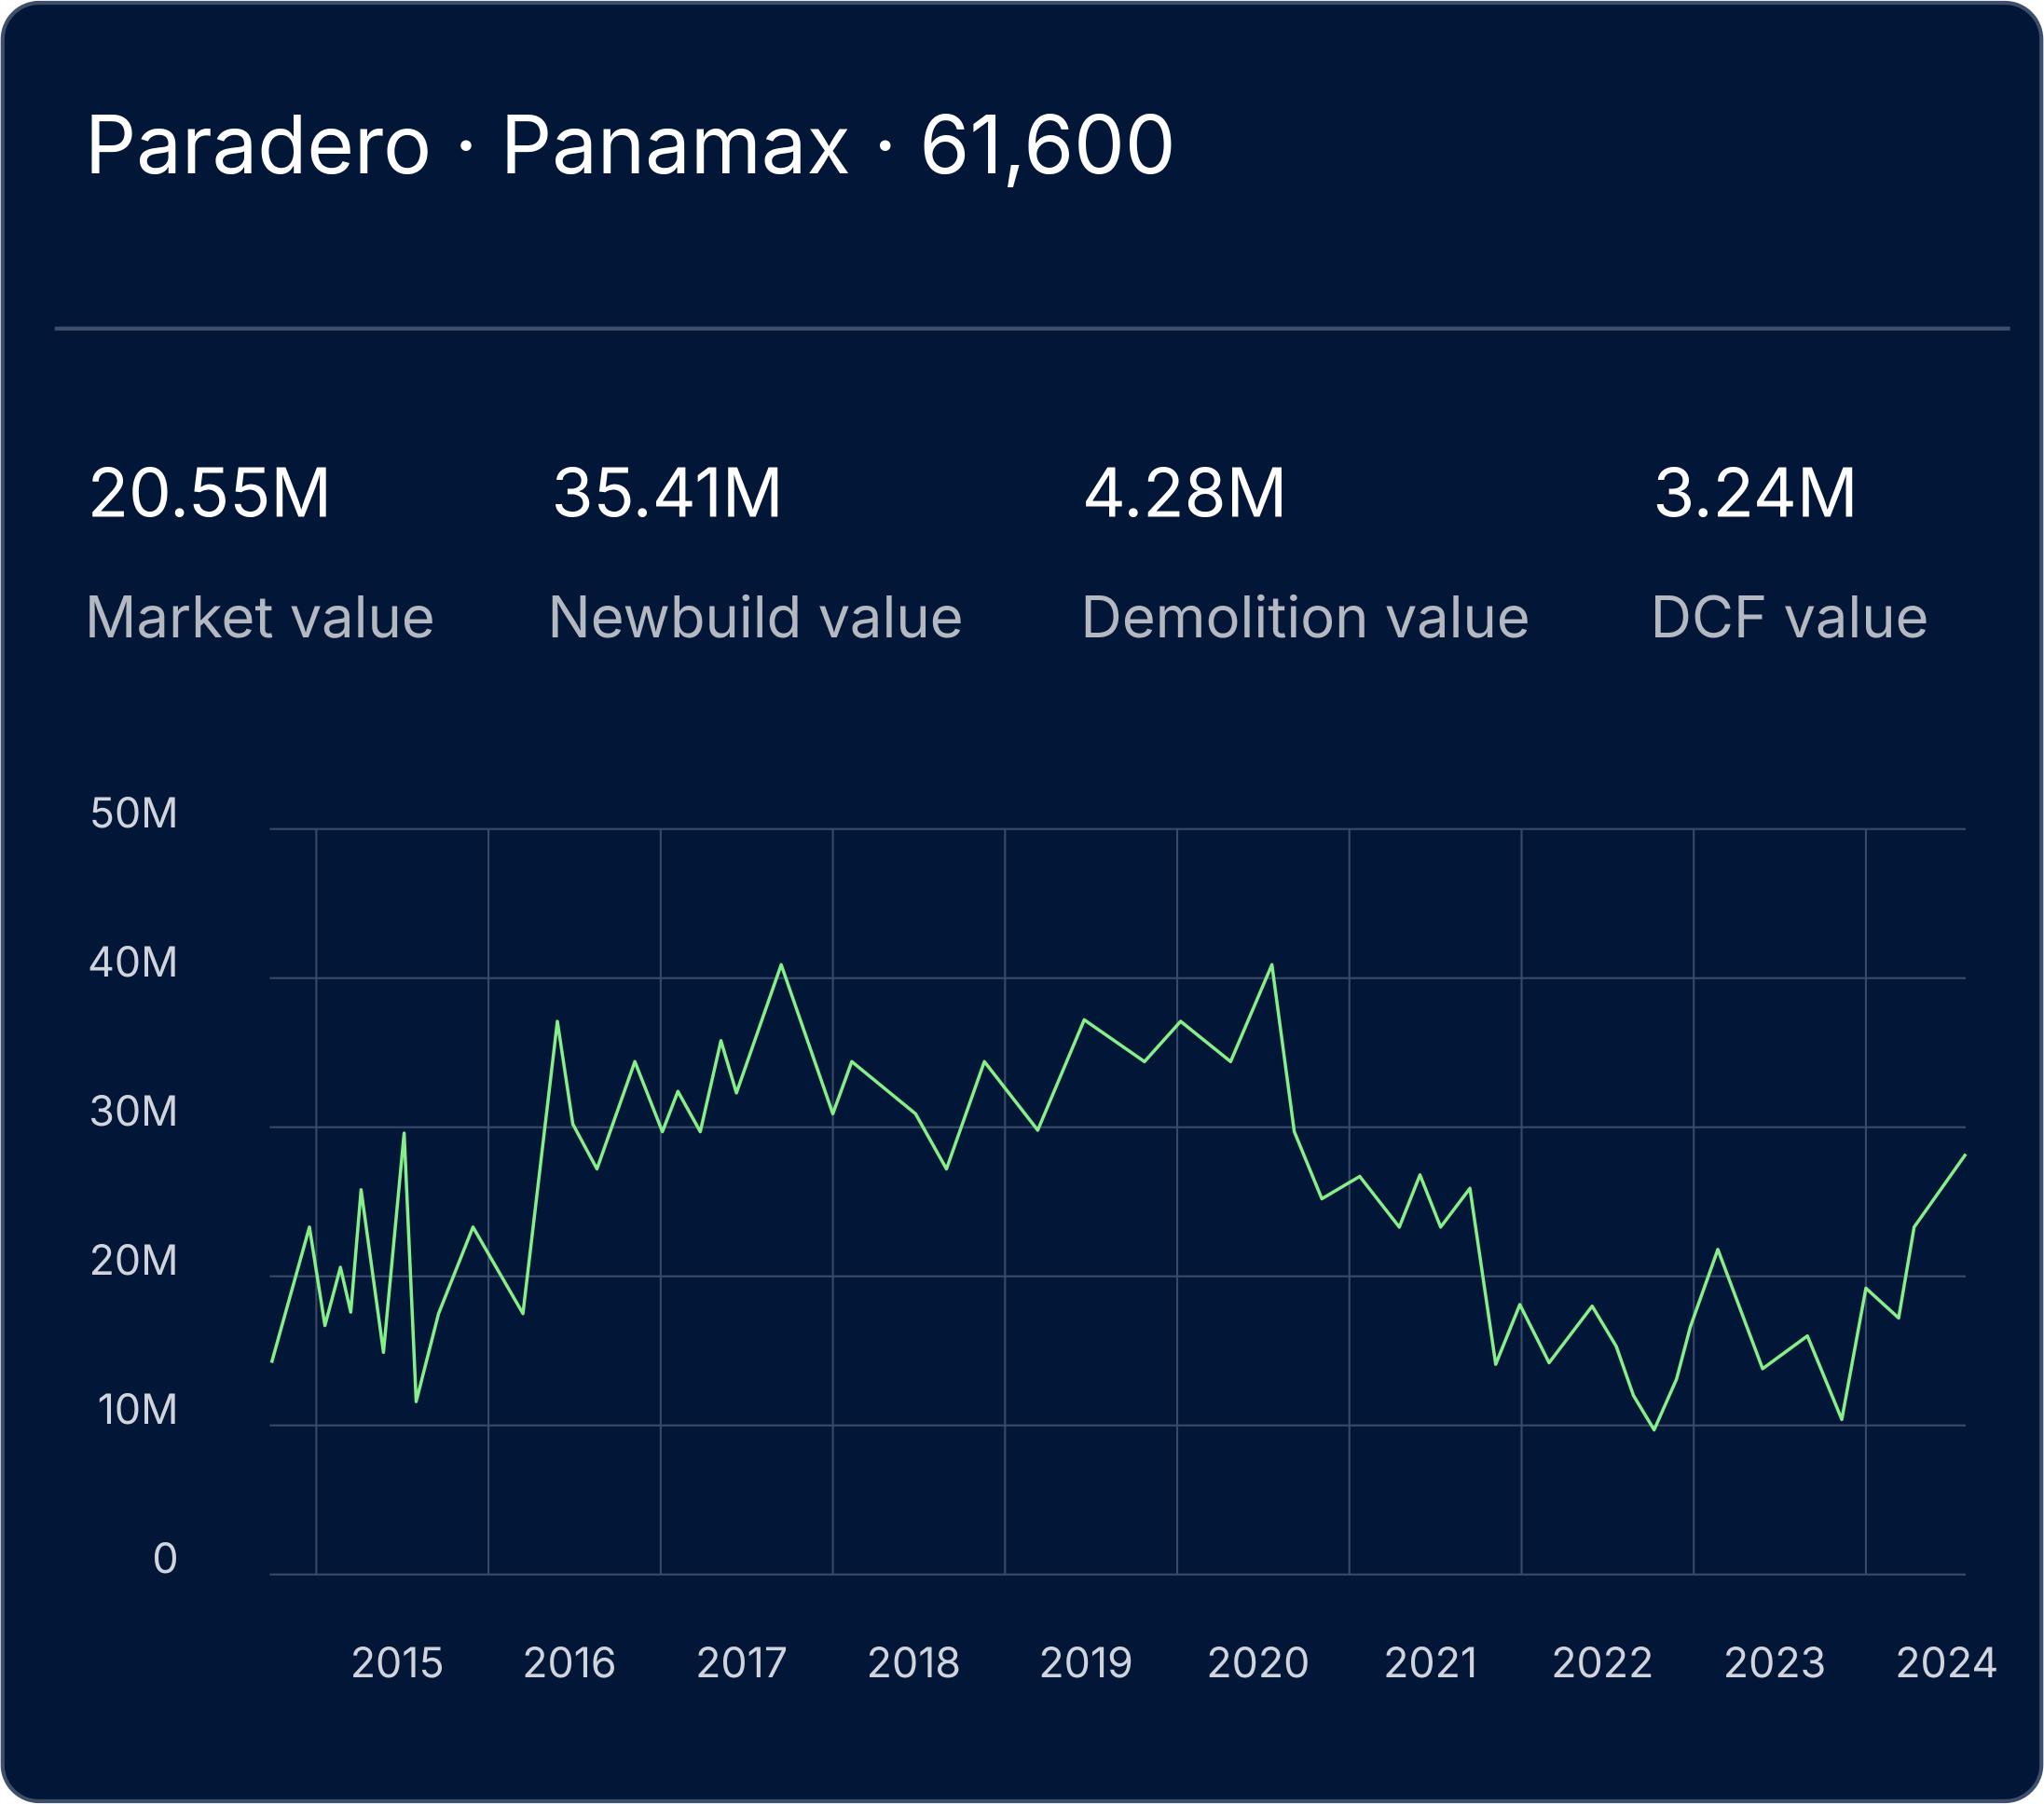  Describe the element at coordinates (1755, 492) in the screenshot. I see `stat-value: 3.24M` at that location.